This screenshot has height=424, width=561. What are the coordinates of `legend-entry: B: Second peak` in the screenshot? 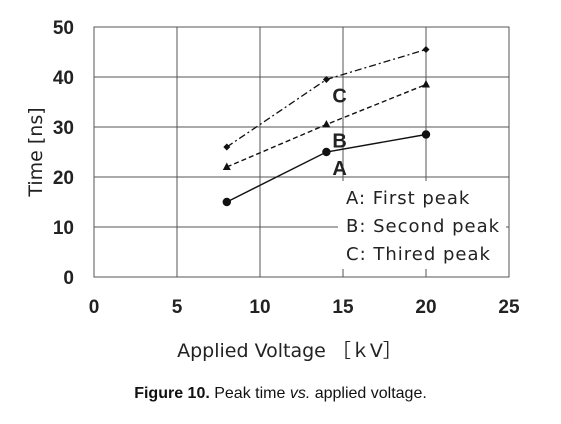 It's located at (423, 226).